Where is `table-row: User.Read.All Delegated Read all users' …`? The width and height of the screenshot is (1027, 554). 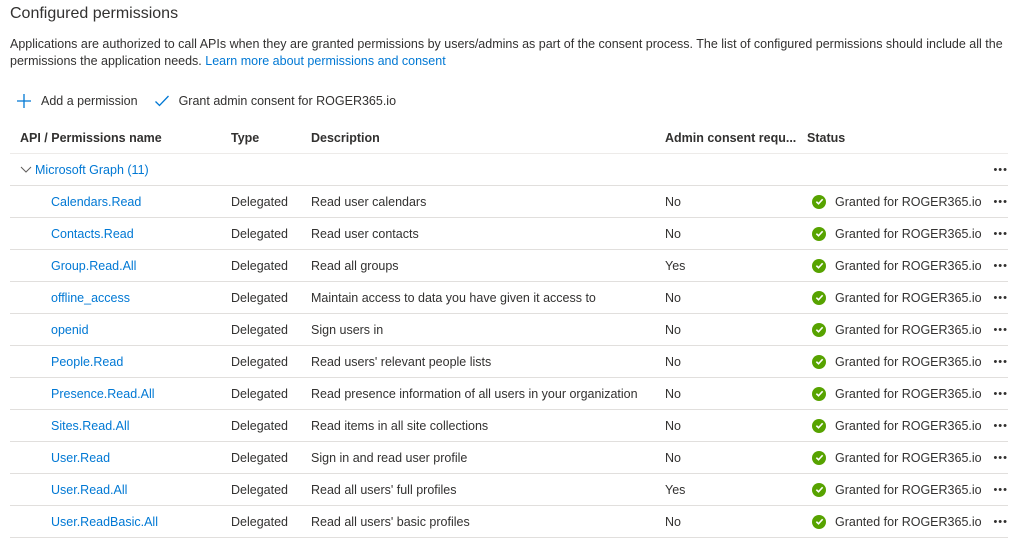
table-row: User.Read.All Delegated Read all users' … is located at coordinates (509, 490).